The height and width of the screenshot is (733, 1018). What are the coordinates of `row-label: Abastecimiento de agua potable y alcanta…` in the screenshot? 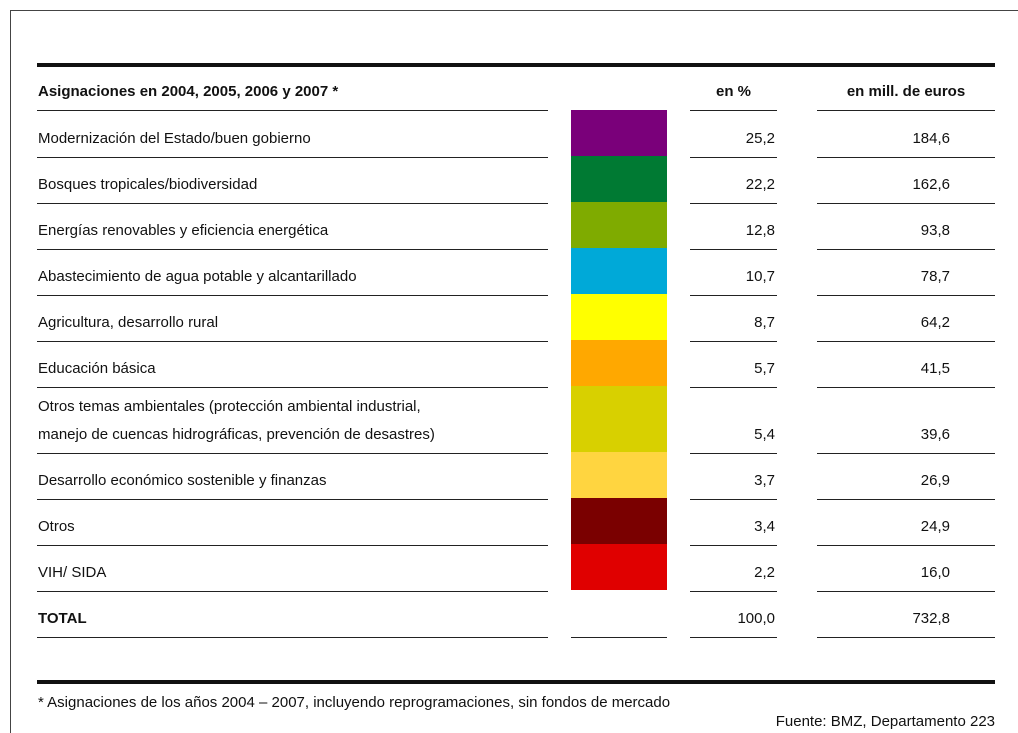 It's located at (197, 276).